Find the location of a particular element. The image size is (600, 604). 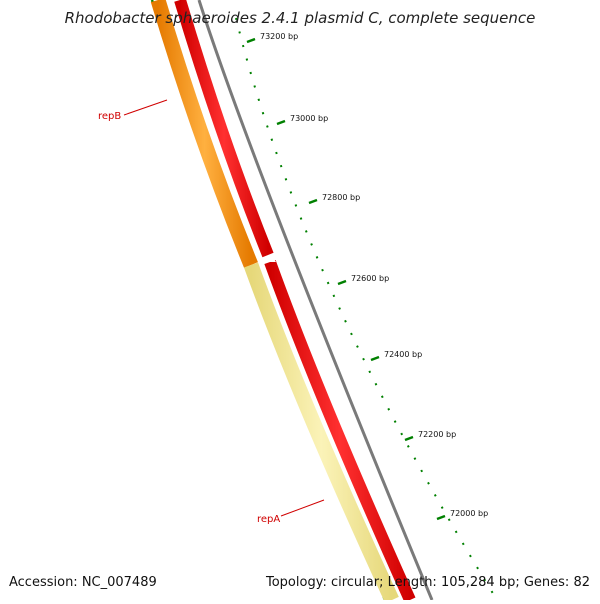

gene-repa-arc is located at coordinates (321, 433).